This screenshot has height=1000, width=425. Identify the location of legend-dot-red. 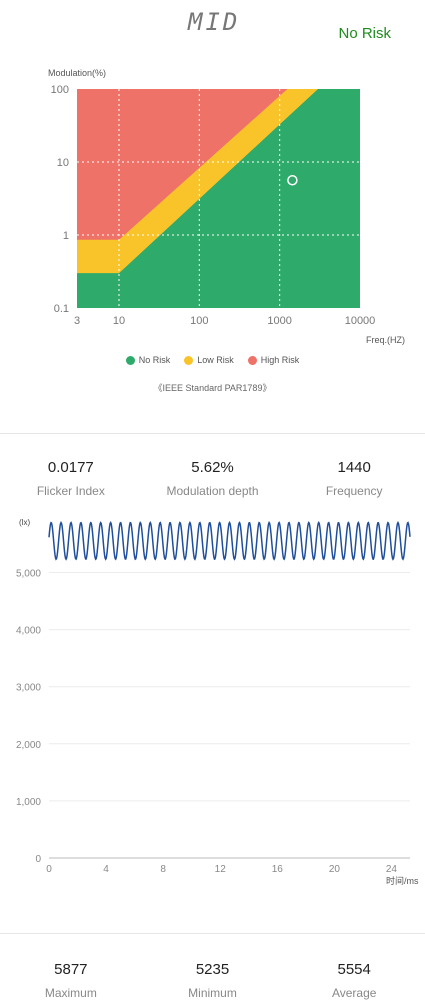
(252, 360).